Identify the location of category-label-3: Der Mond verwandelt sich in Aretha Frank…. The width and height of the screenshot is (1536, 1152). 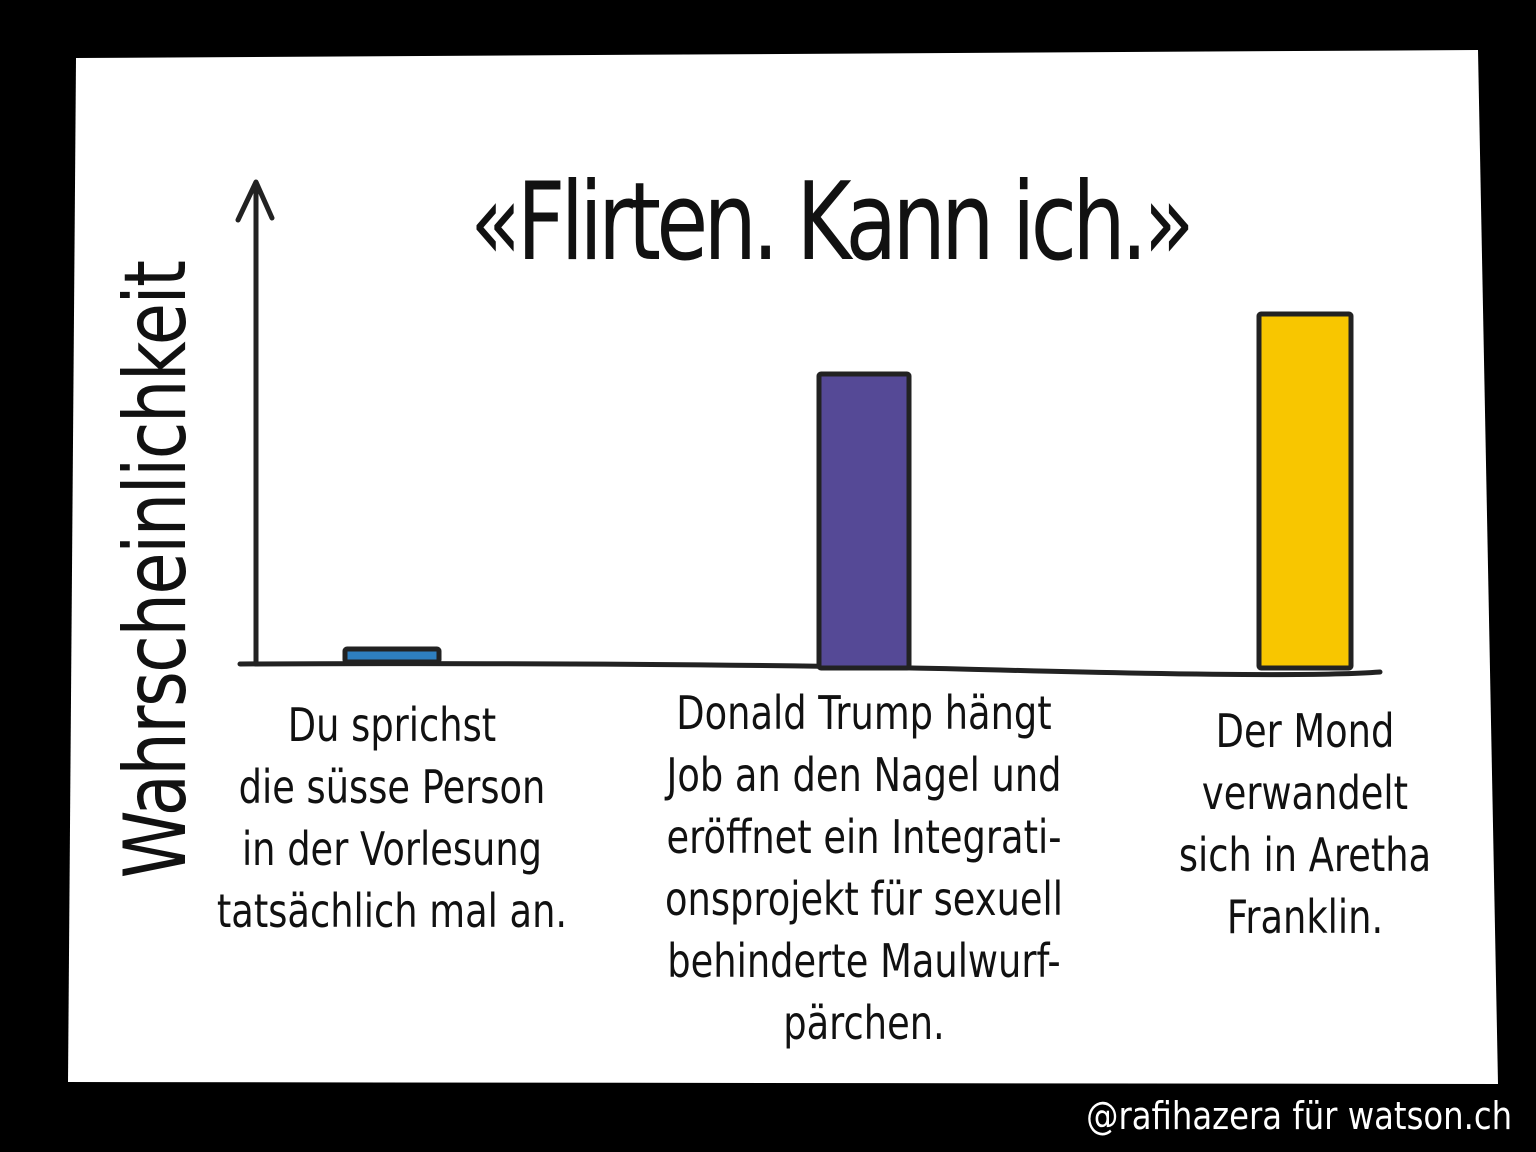
(1305, 824).